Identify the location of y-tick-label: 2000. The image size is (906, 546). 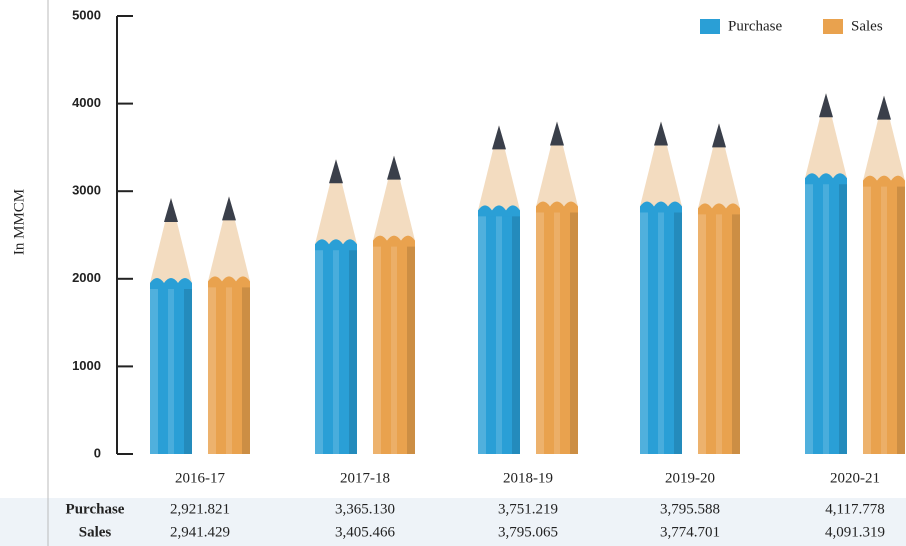
(86, 277).